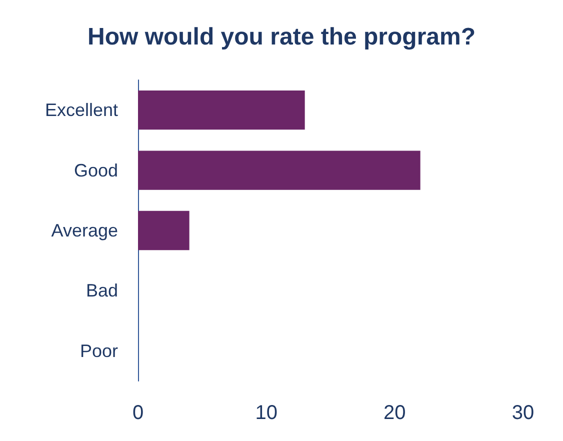 The height and width of the screenshot is (441, 563). Describe the element at coordinates (523, 413) in the screenshot. I see `x-tick-label: 30` at that location.